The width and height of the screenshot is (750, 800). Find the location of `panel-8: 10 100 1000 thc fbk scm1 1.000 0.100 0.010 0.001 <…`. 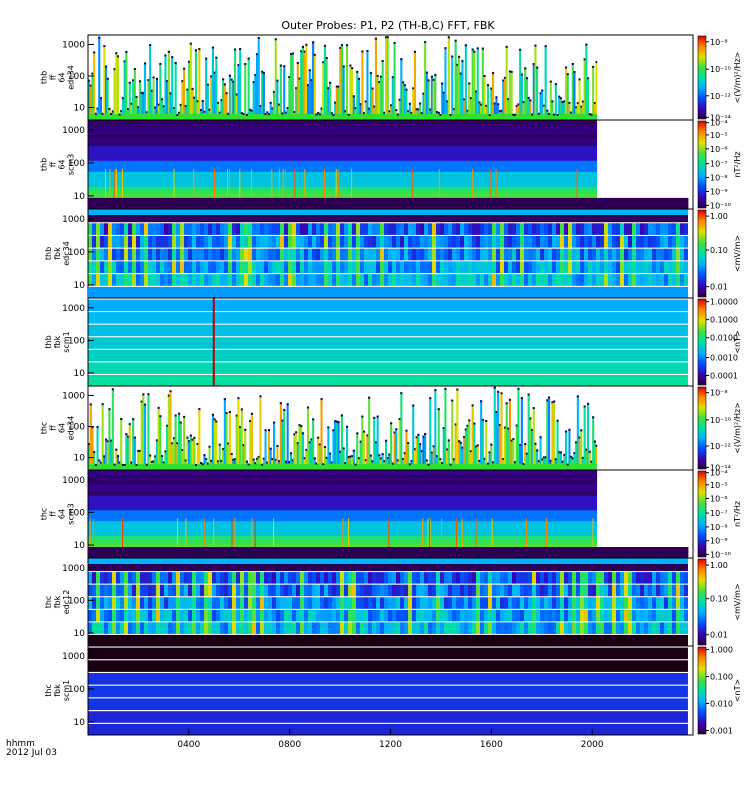

panel-8: 10 100 1000 thc fbk scm1 1.000 0.100 0.010 0.001 <… is located at coordinates (393, 685).